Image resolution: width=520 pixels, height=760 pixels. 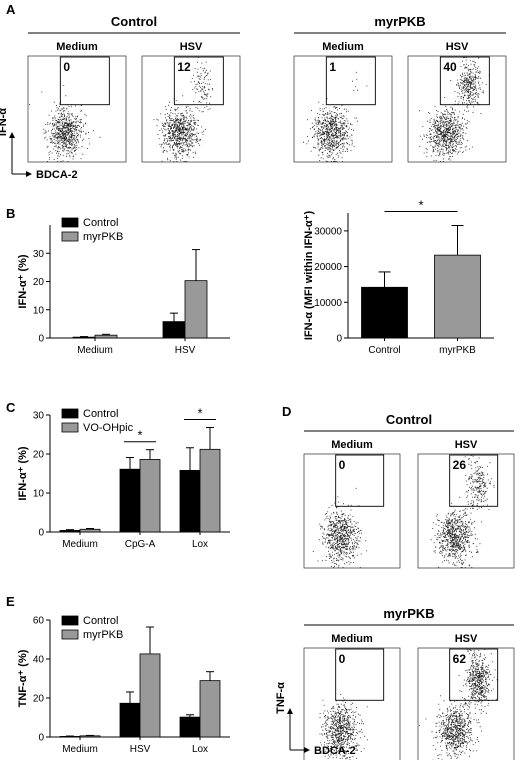 I want to click on chart-b-left: 0 10 20 30 IFN-α⁺ (%) Medium HSV Control myrPKB, so click(x=123, y=286).